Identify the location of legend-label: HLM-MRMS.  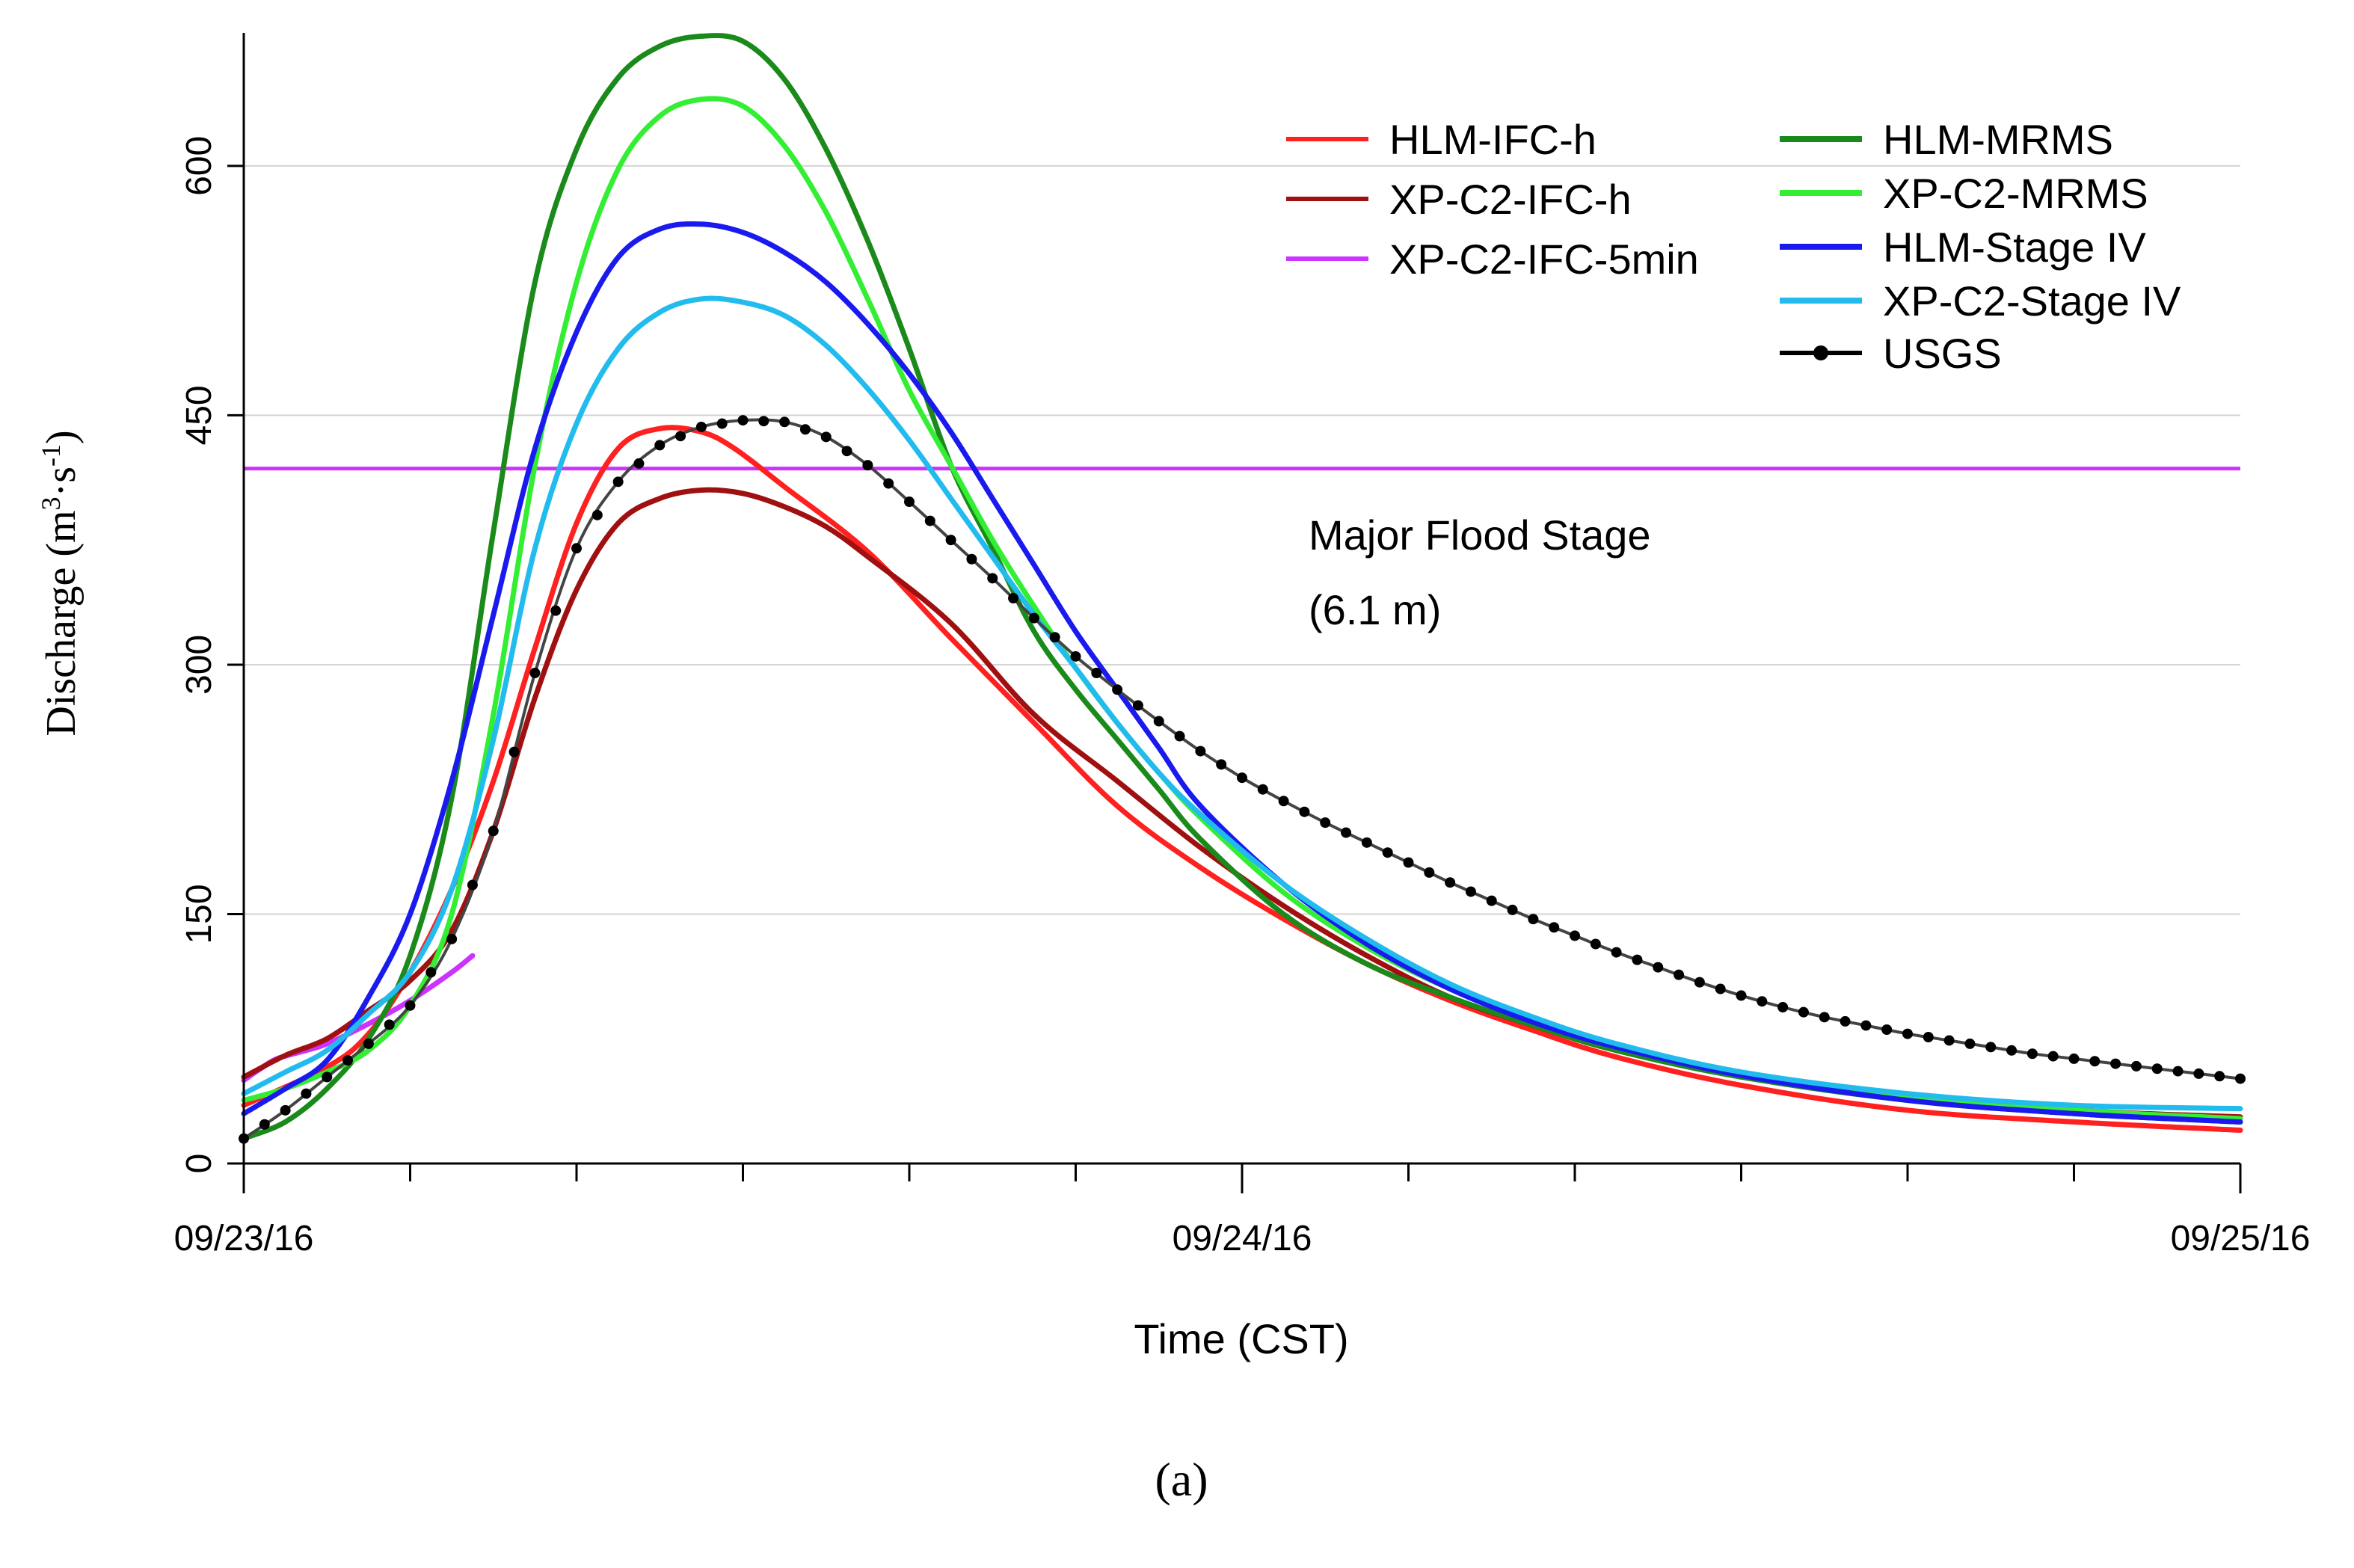
(1998, 139).